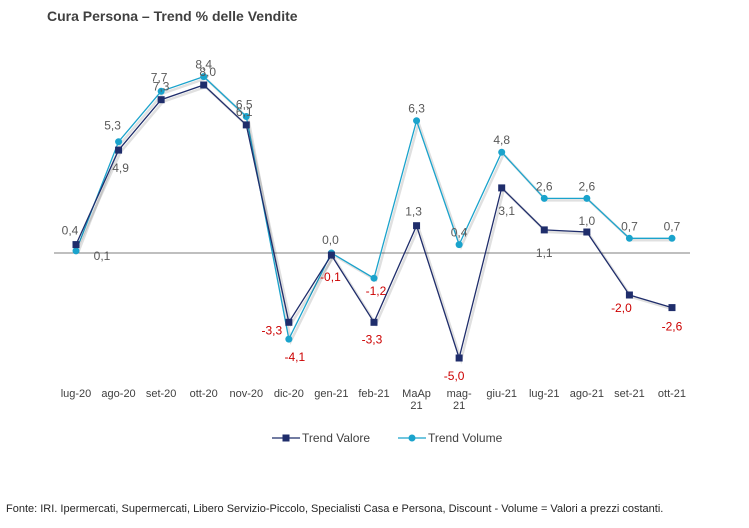  Describe the element at coordinates (76, 394) in the screenshot. I see `x-tick-label: lug-20` at that location.